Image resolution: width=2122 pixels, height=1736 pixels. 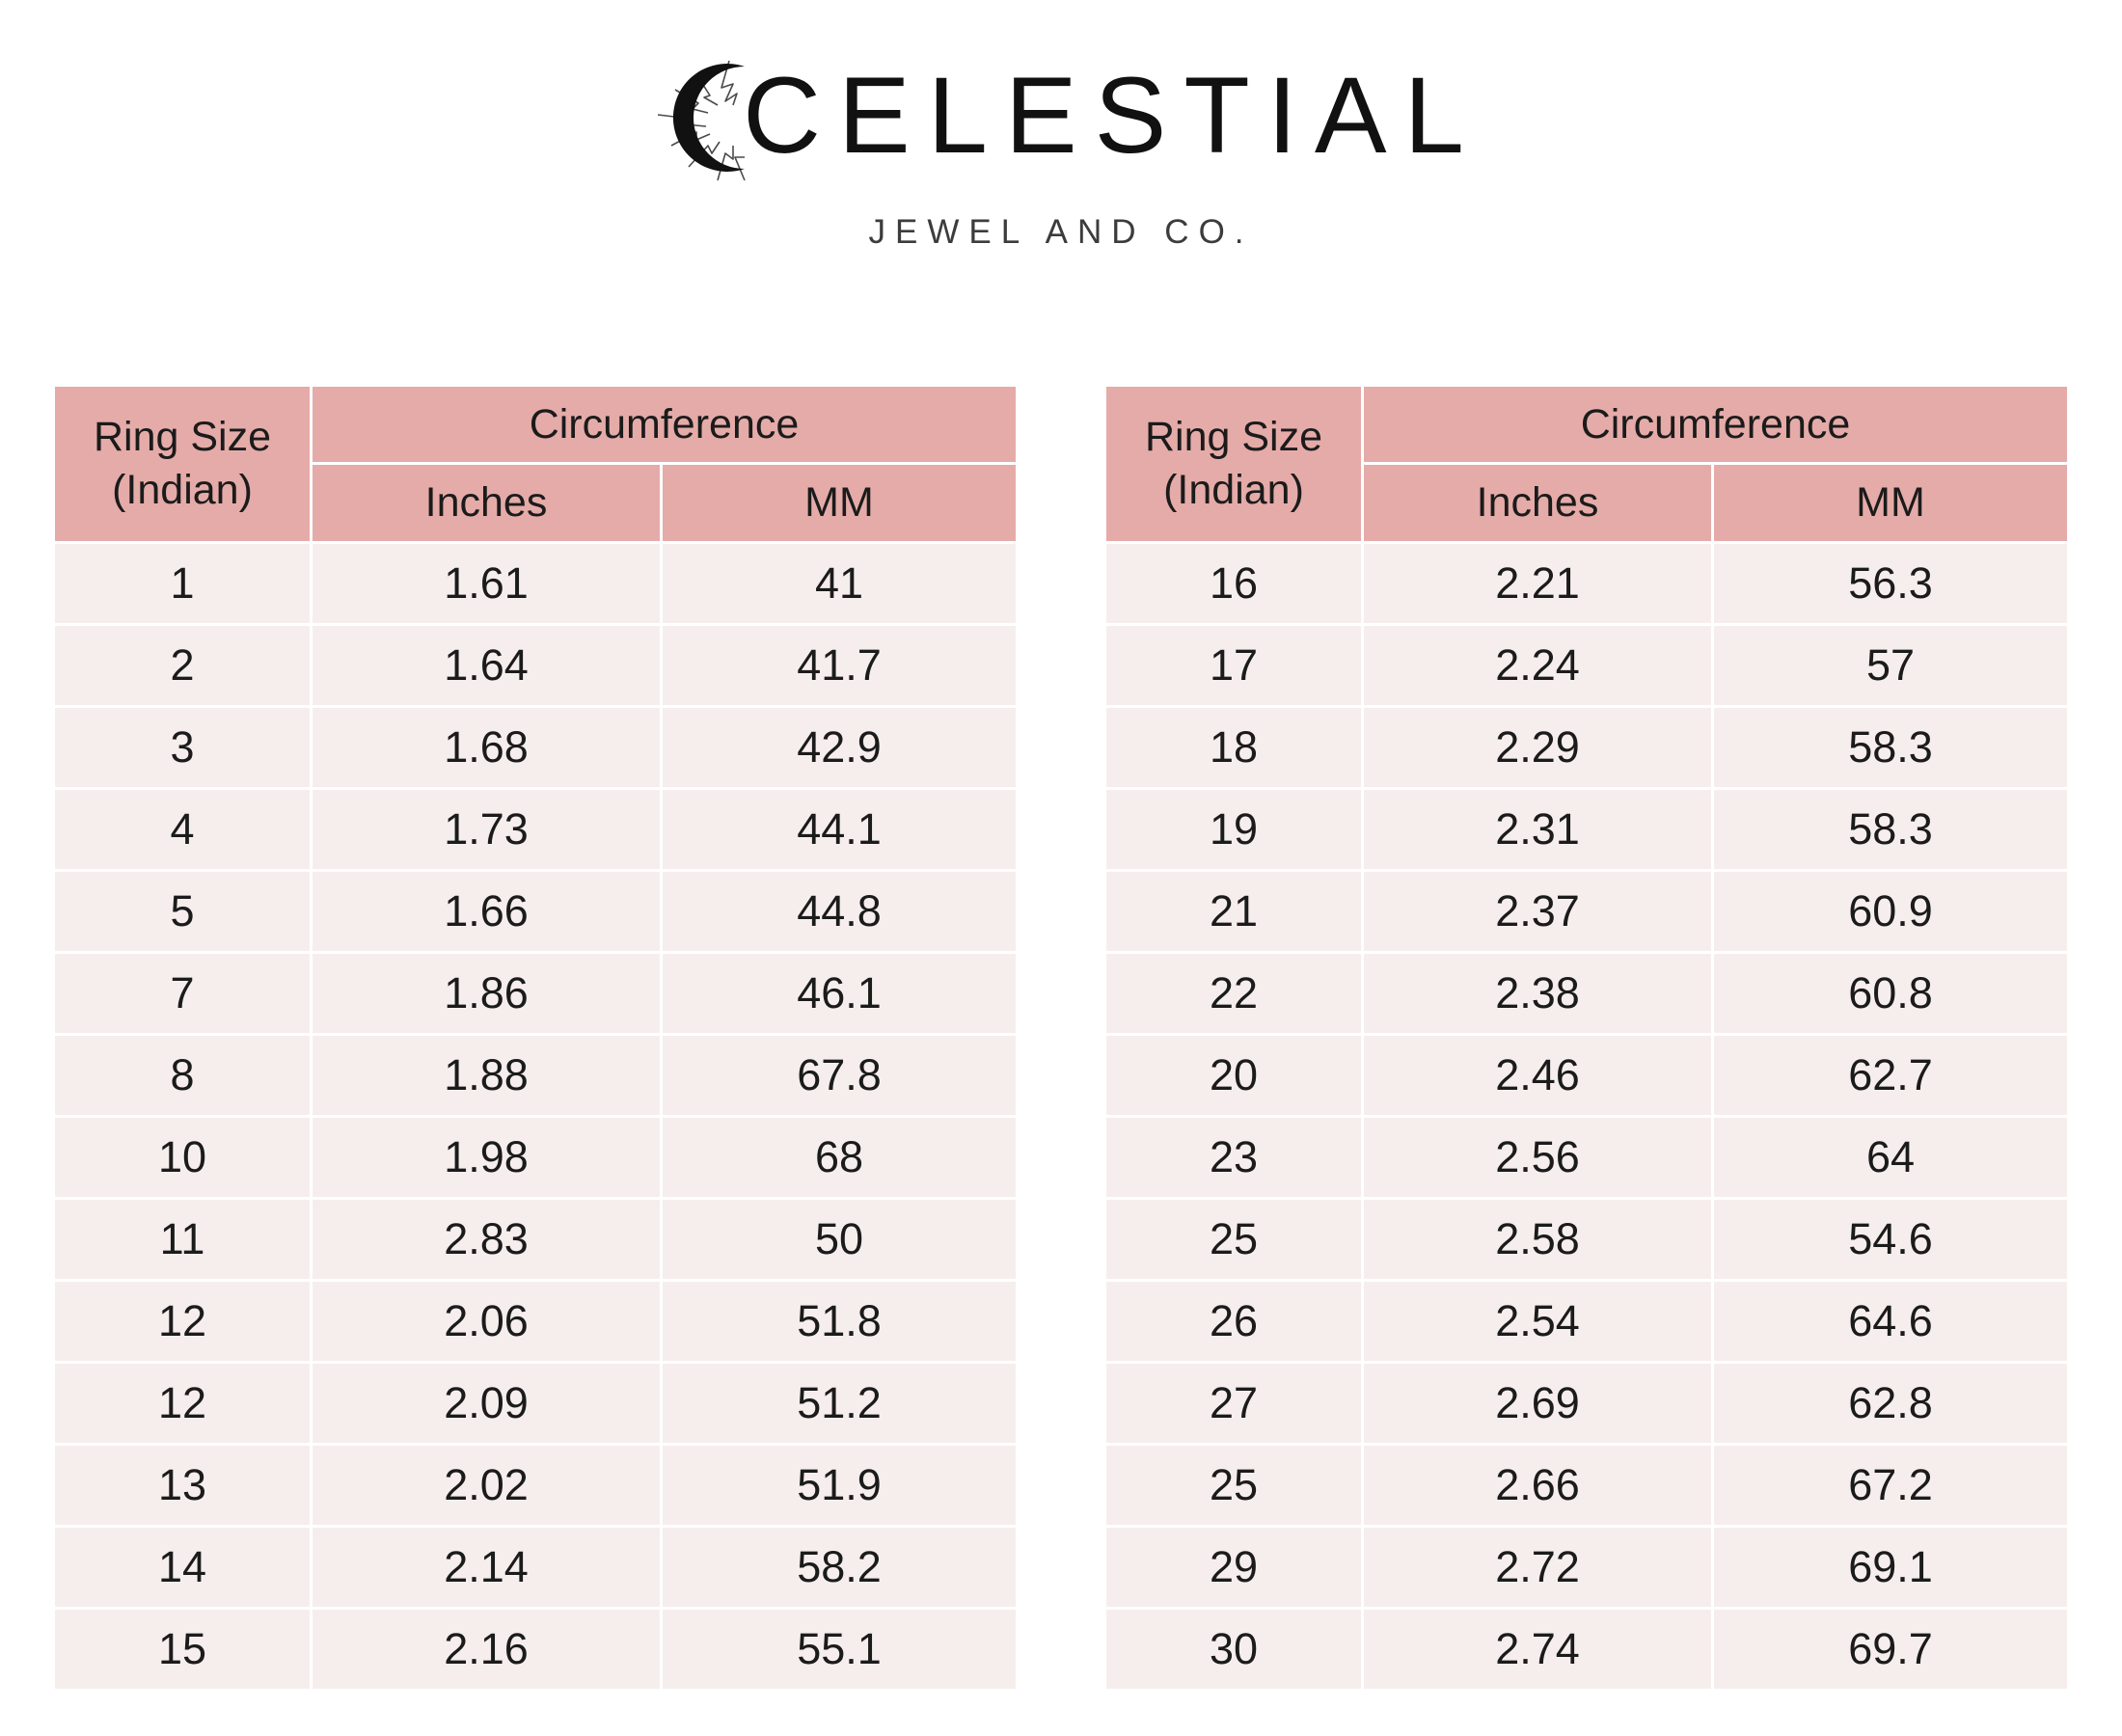 I want to click on table-row: 16 2.21 56.3, so click(x=1587, y=584).